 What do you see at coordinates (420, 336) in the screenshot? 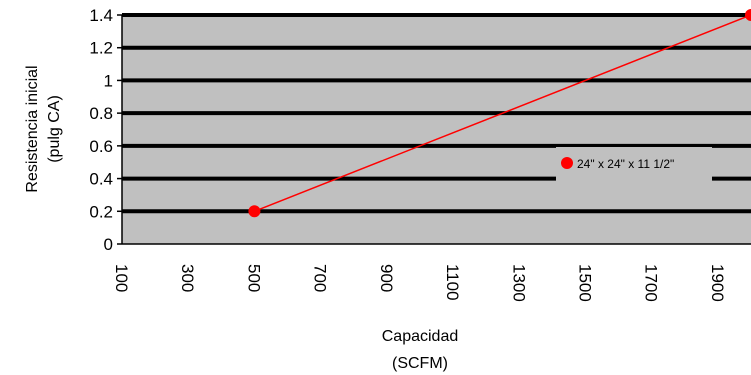
I see `x-axis-title-line1: Capacidad` at bounding box center [420, 336].